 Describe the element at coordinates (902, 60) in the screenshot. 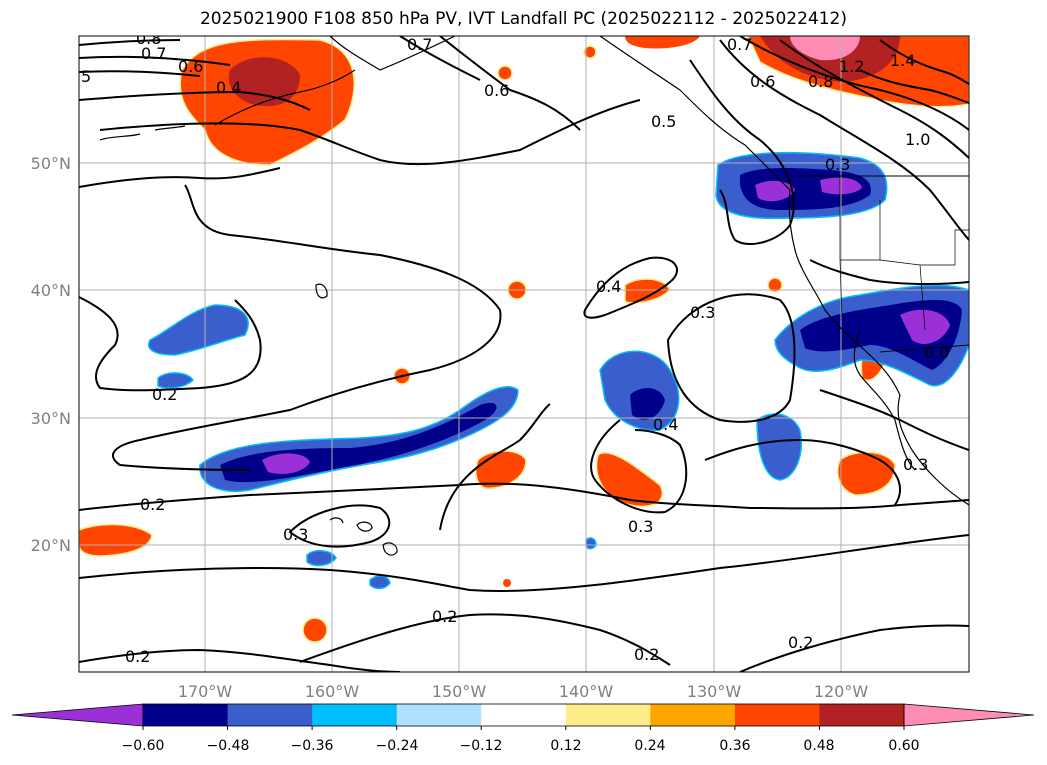

I see `contour-label: 1.4` at that location.